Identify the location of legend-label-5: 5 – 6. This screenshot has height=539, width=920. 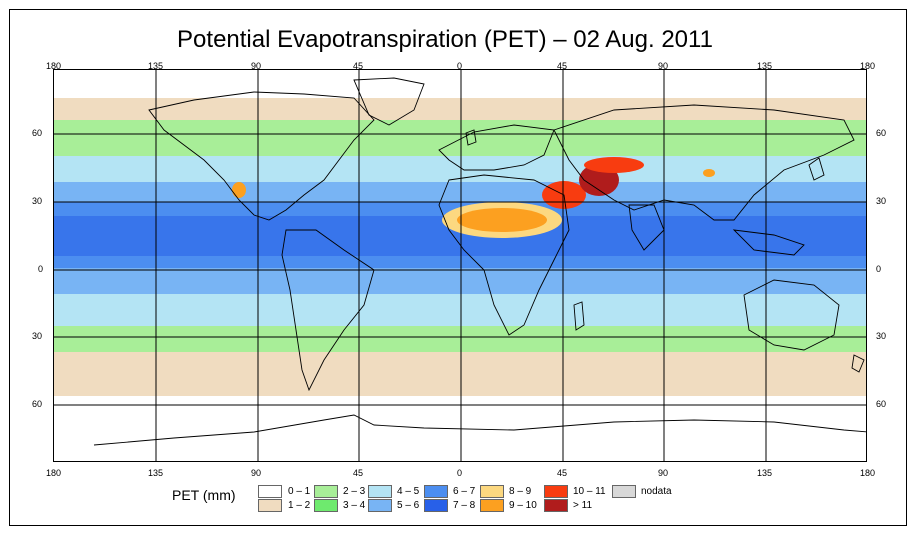
(408, 505).